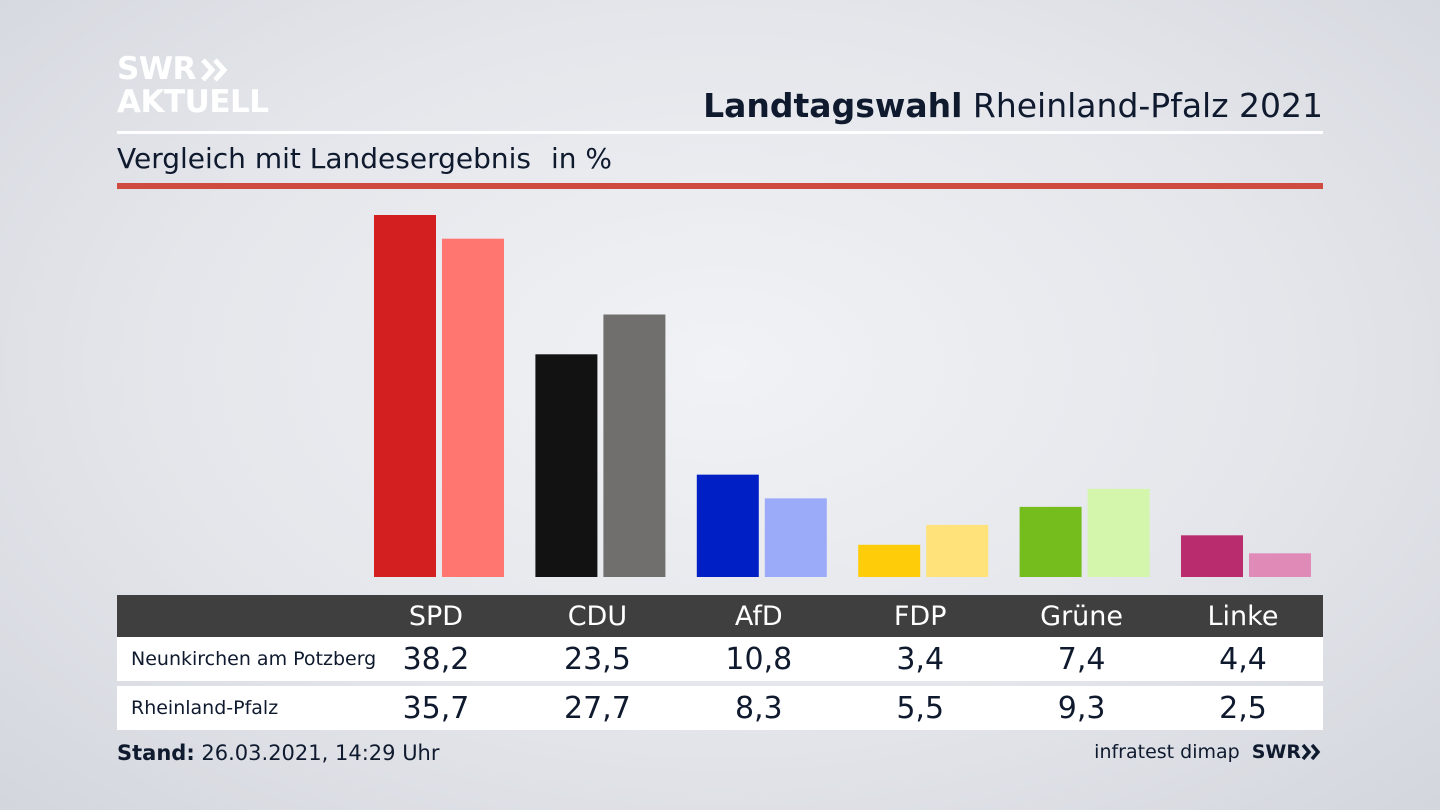 The height and width of the screenshot is (810, 1440). I want to click on logo-text-aktuell: AKTUELL, so click(193, 102).